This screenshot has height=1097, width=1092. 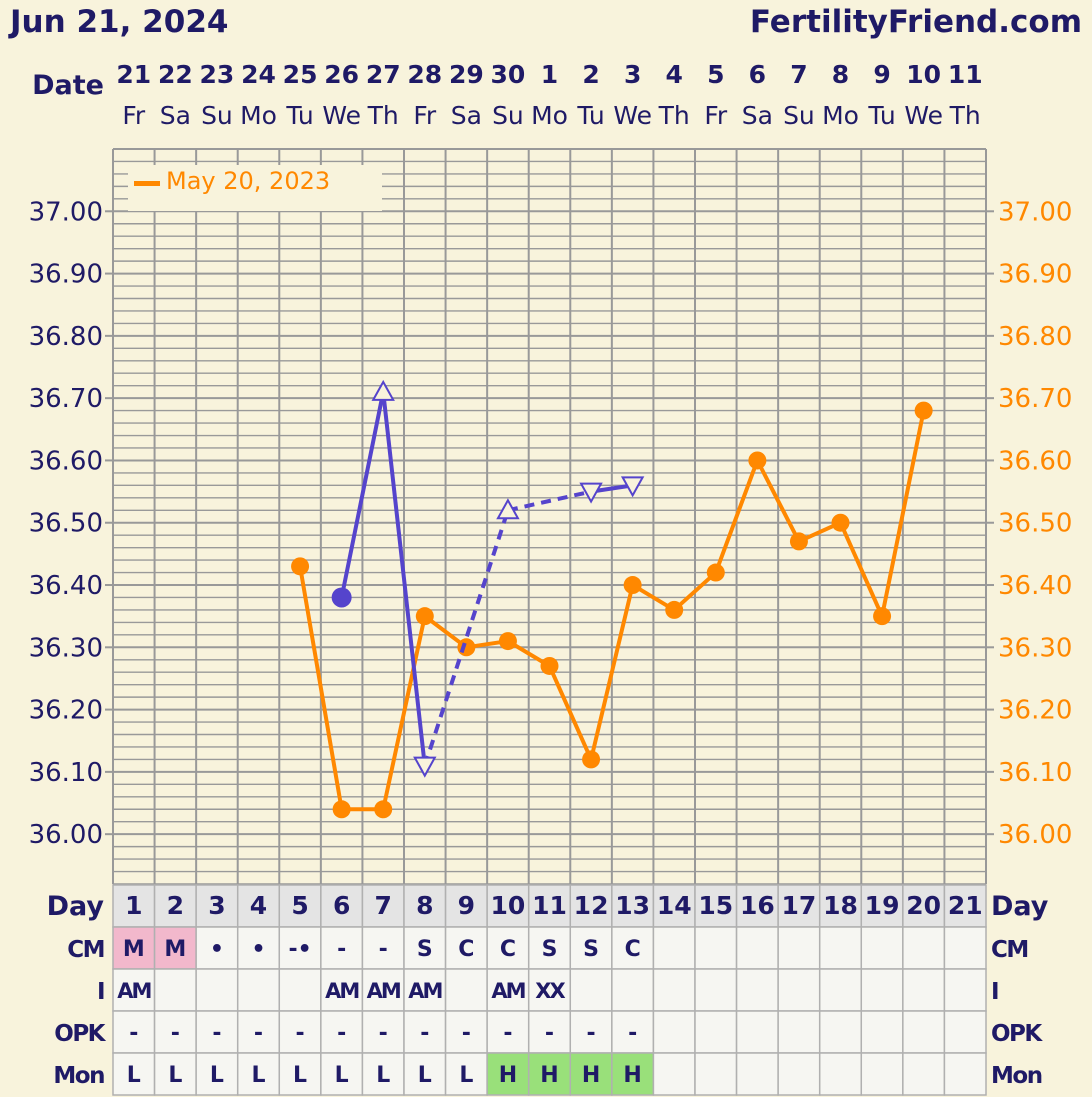 What do you see at coordinates (424, 905) in the screenshot?
I see `table-cell-text: 8` at bounding box center [424, 905].